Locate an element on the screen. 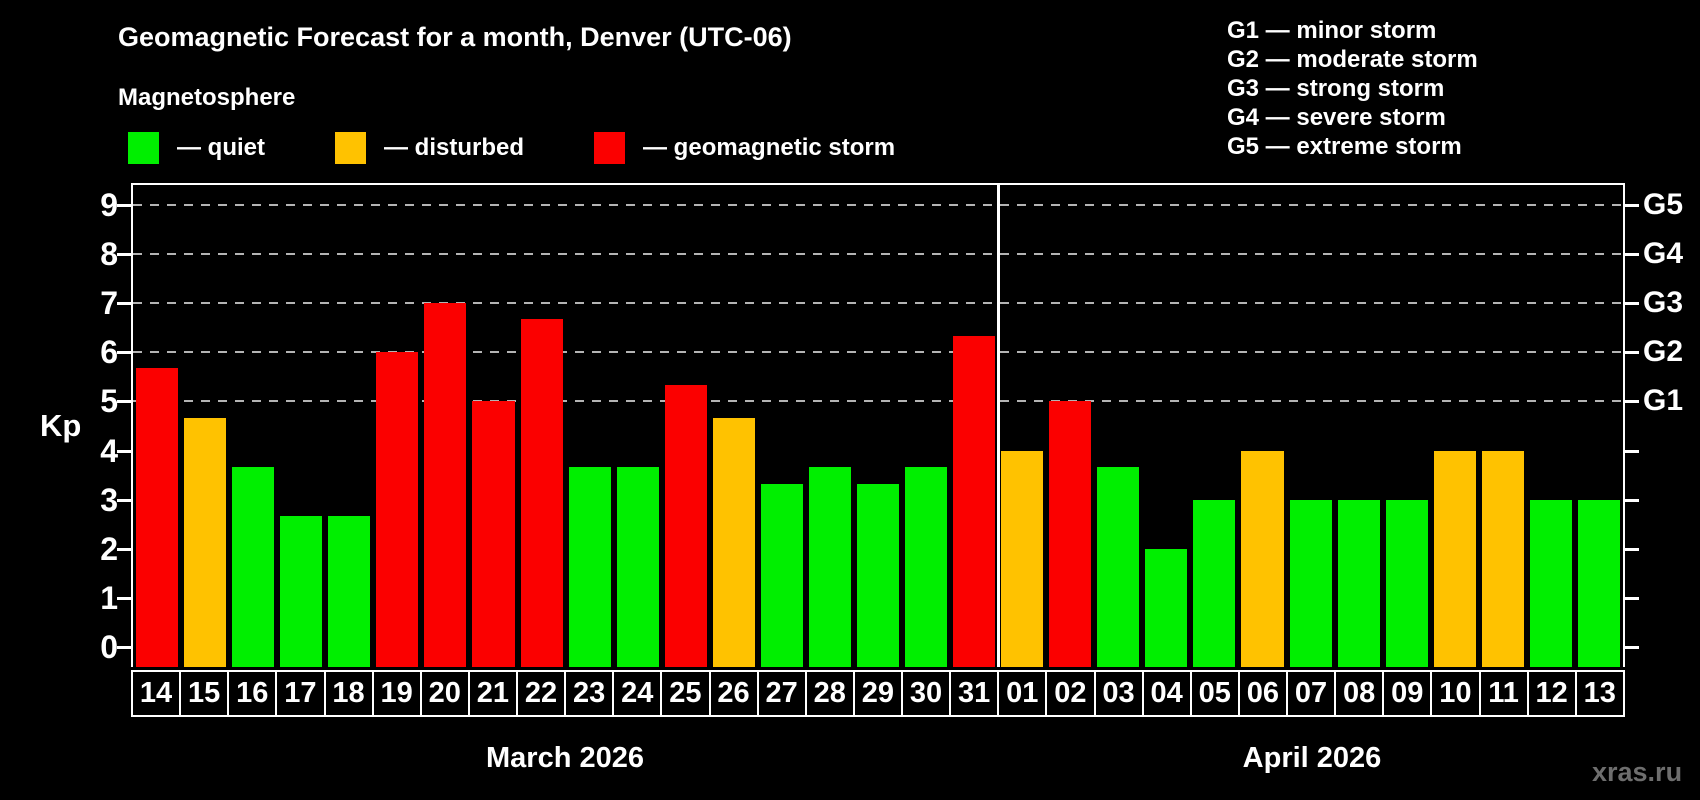 This screenshot has height=800, width=1700. y-axis-title: Kp is located at coordinates (61, 425).